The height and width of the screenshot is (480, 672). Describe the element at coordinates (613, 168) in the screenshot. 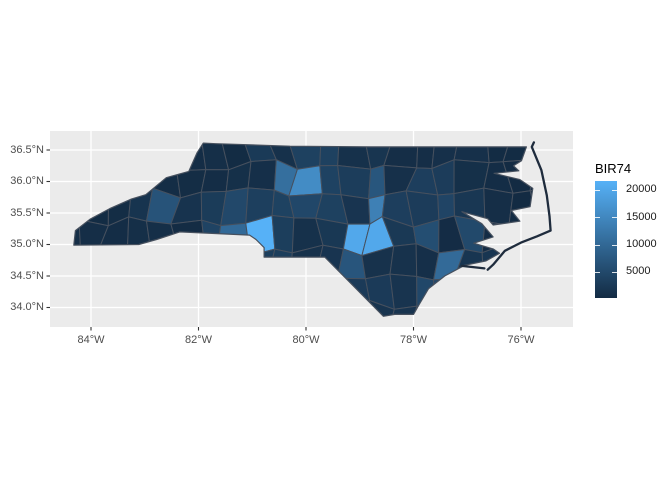

I see `legend-title: BIR74` at that location.